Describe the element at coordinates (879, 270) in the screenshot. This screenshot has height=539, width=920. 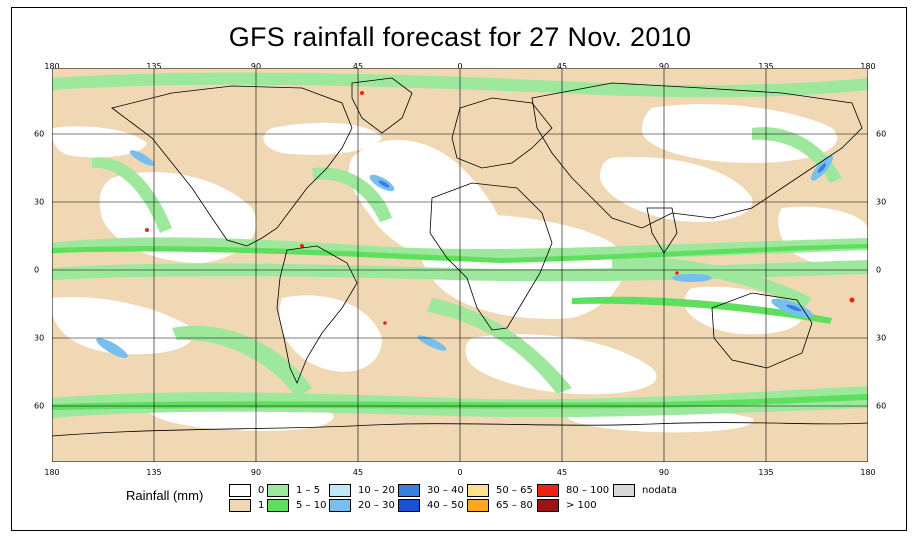
I see `lat-tick-right: 0` at that location.